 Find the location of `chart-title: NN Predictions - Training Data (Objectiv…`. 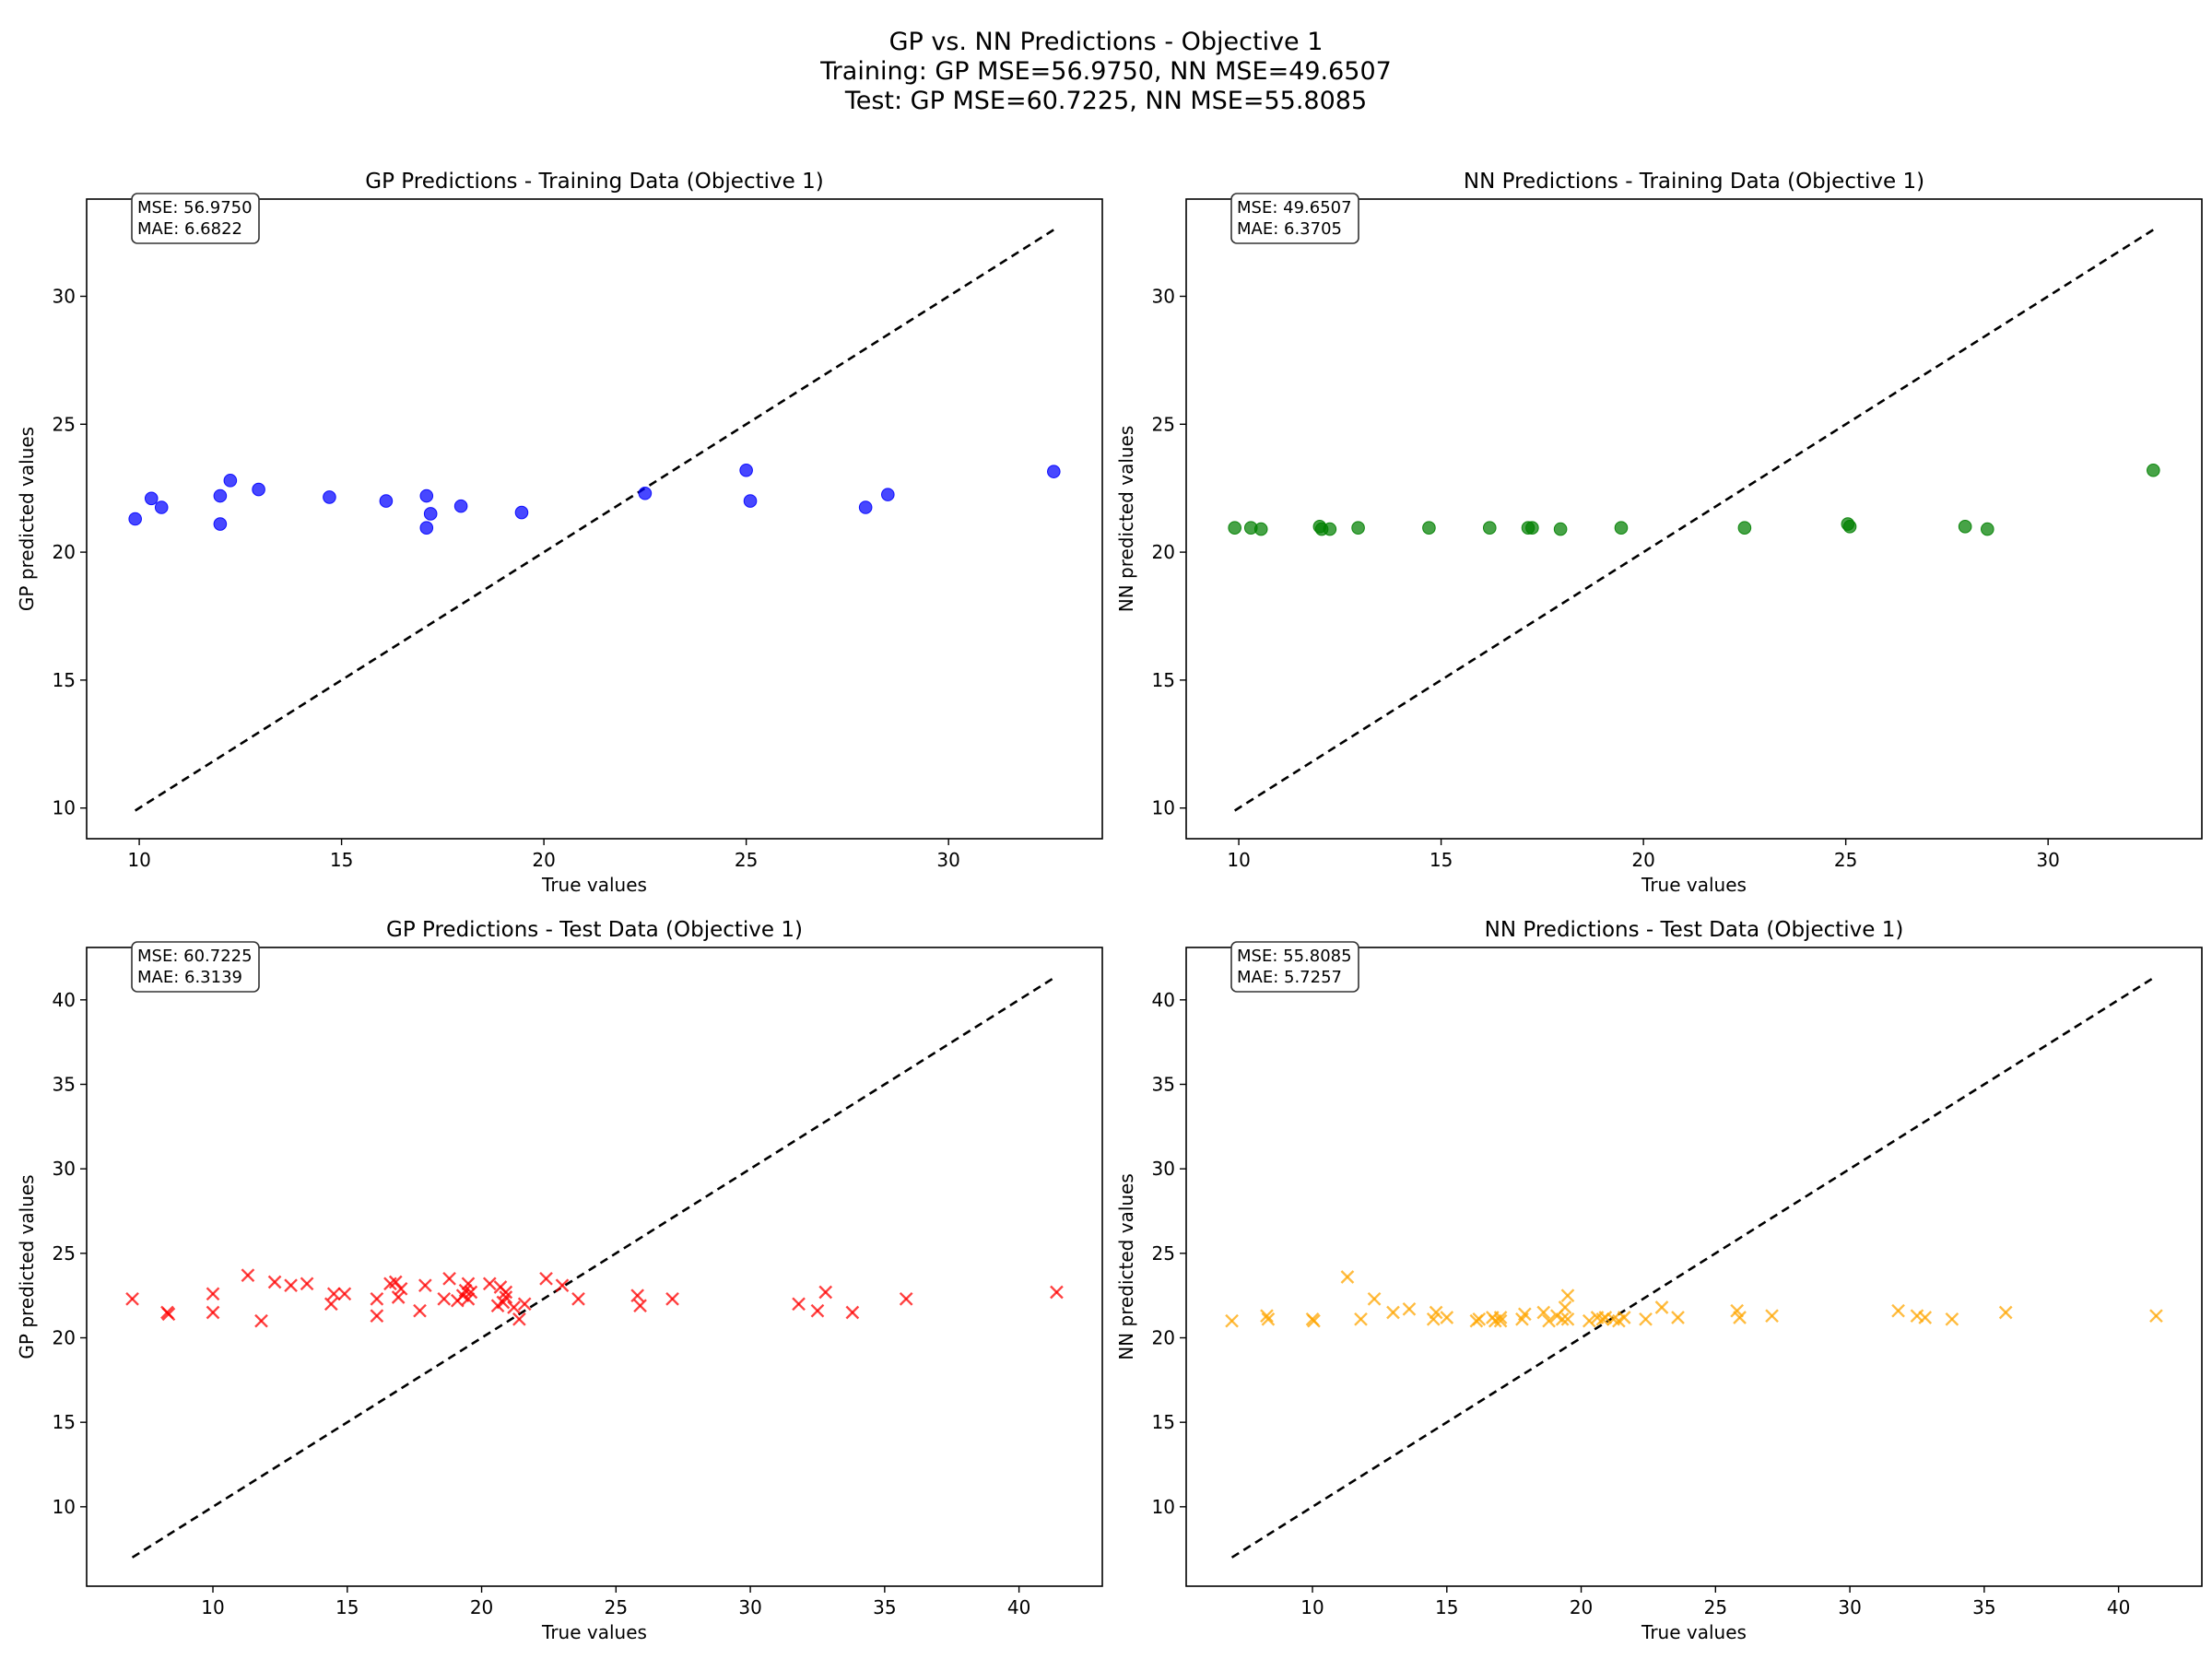

chart-title: NN Predictions - Training Data (Objectiv… is located at coordinates (1694, 182).